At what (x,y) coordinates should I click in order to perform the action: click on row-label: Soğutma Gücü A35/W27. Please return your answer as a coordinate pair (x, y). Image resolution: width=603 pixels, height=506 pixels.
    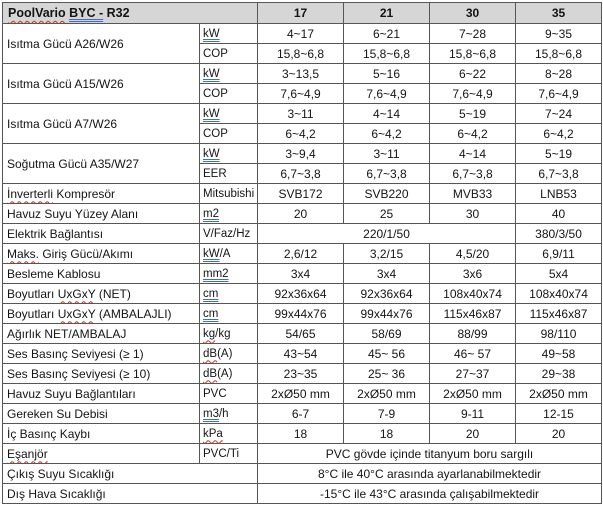
    Looking at the image, I should click on (101, 163).